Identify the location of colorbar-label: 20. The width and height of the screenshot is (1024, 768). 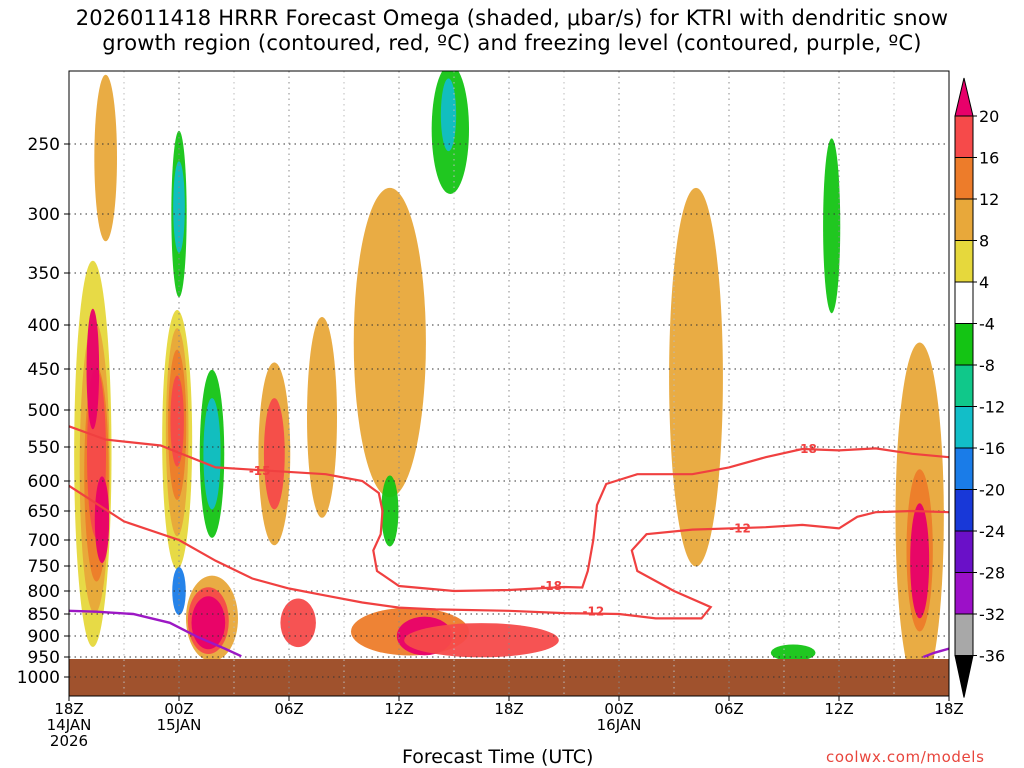
(989, 116).